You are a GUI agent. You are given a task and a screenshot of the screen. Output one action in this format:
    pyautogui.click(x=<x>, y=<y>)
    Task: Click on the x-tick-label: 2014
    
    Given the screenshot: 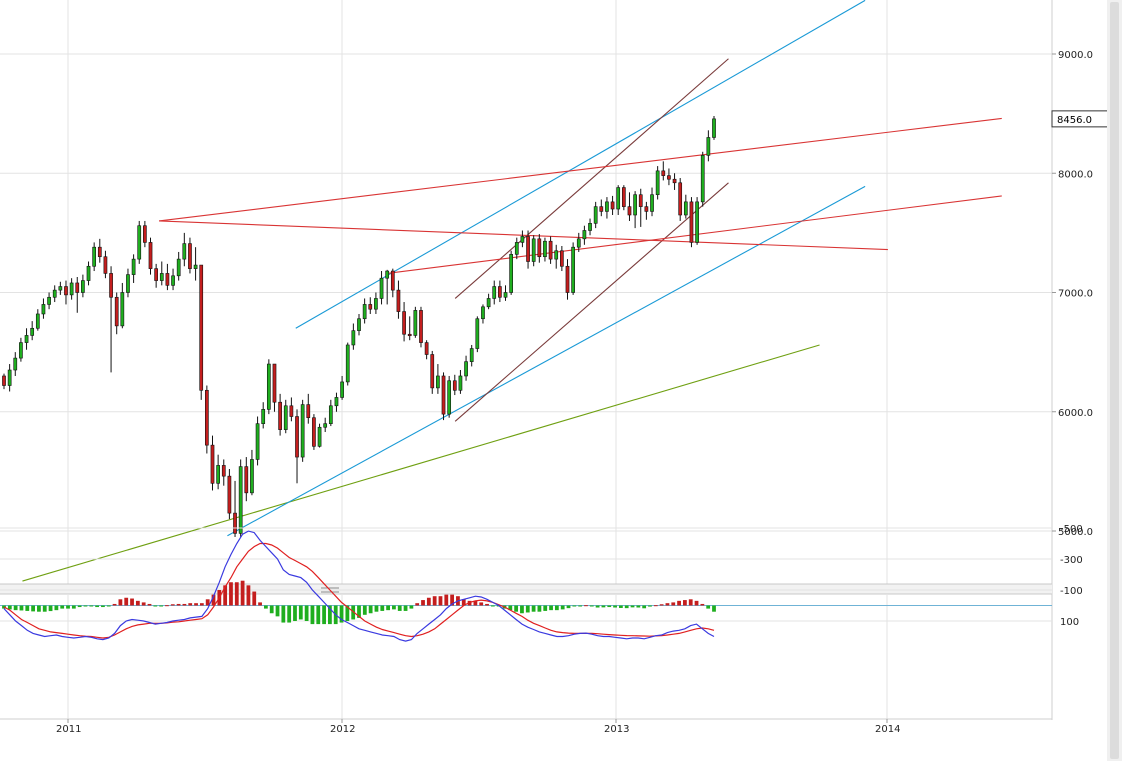 What is the action you would take?
    pyautogui.click(x=887, y=729)
    